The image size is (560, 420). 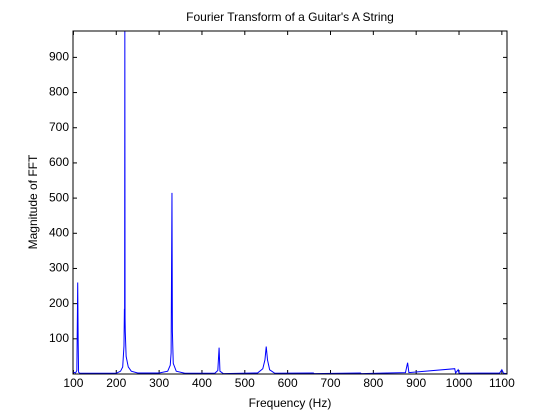 What do you see at coordinates (202, 383) in the screenshot?
I see `x-tick-label: 400` at bounding box center [202, 383].